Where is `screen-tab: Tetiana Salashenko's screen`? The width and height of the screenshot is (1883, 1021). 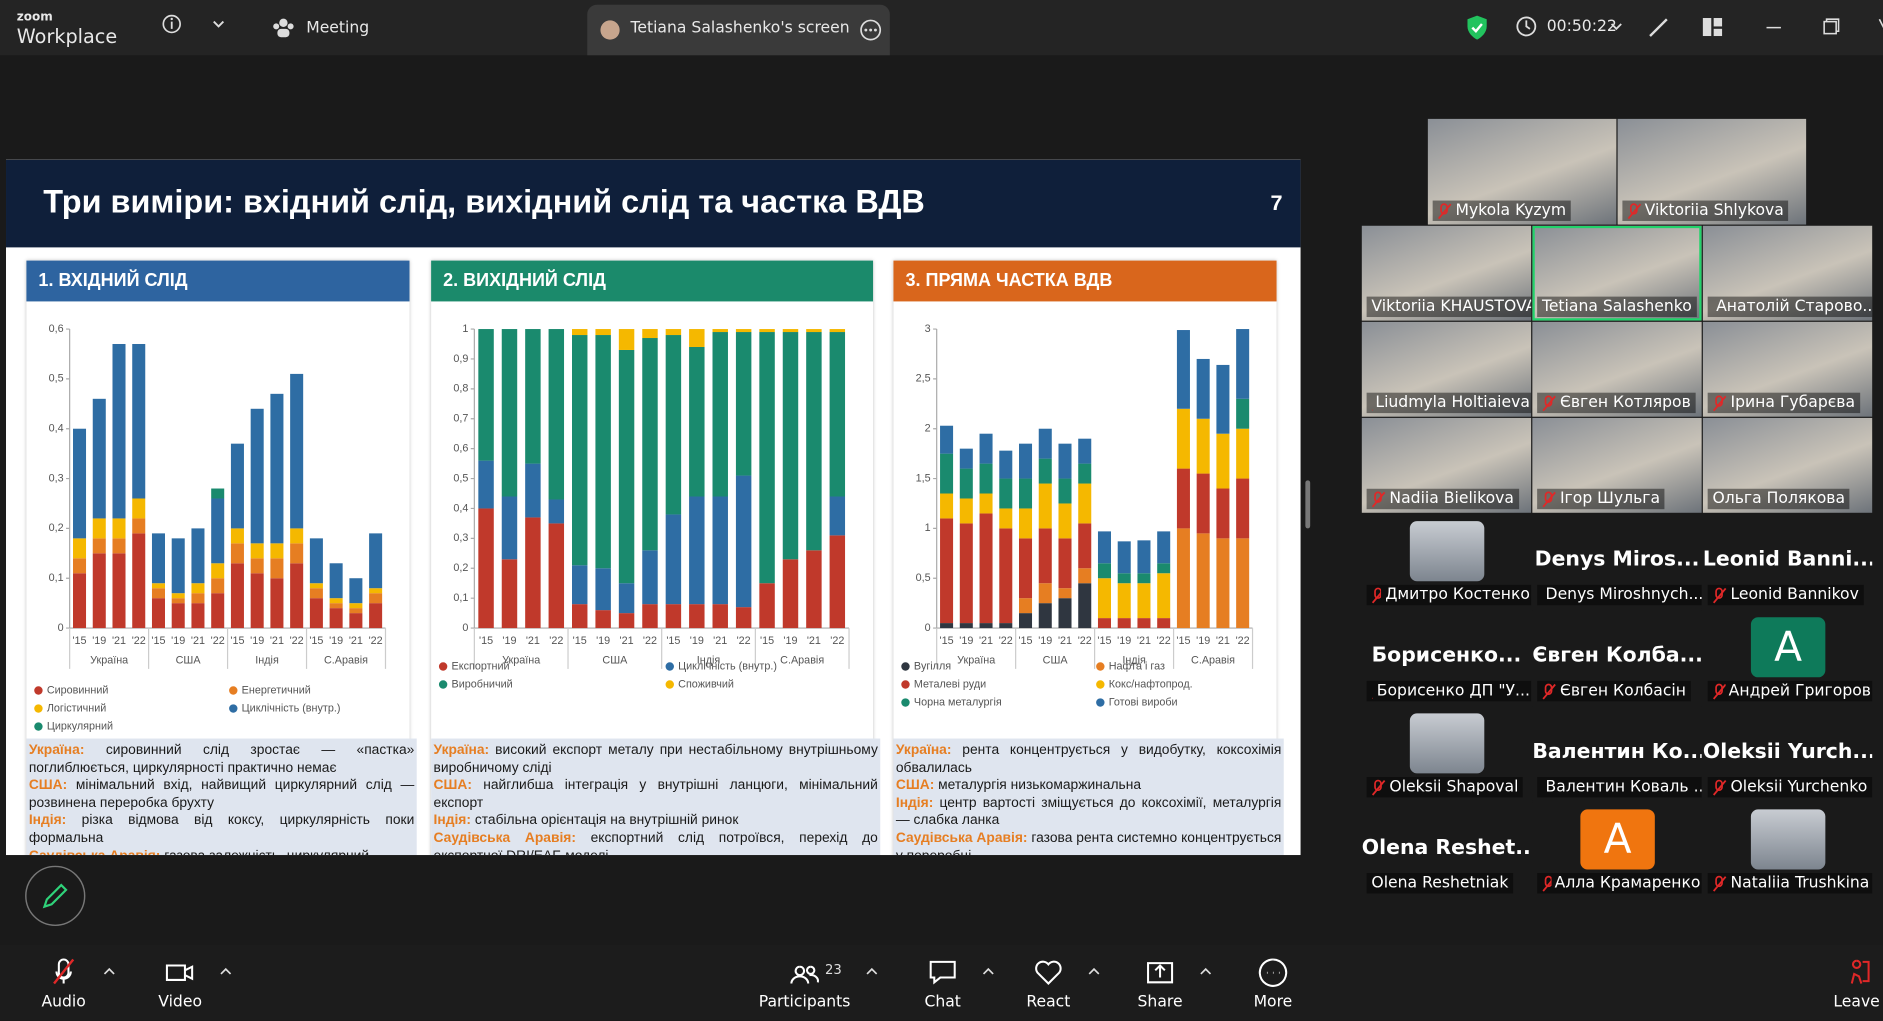 screen-tab: Tetiana Salashenko's screen is located at coordinates (738, 30).